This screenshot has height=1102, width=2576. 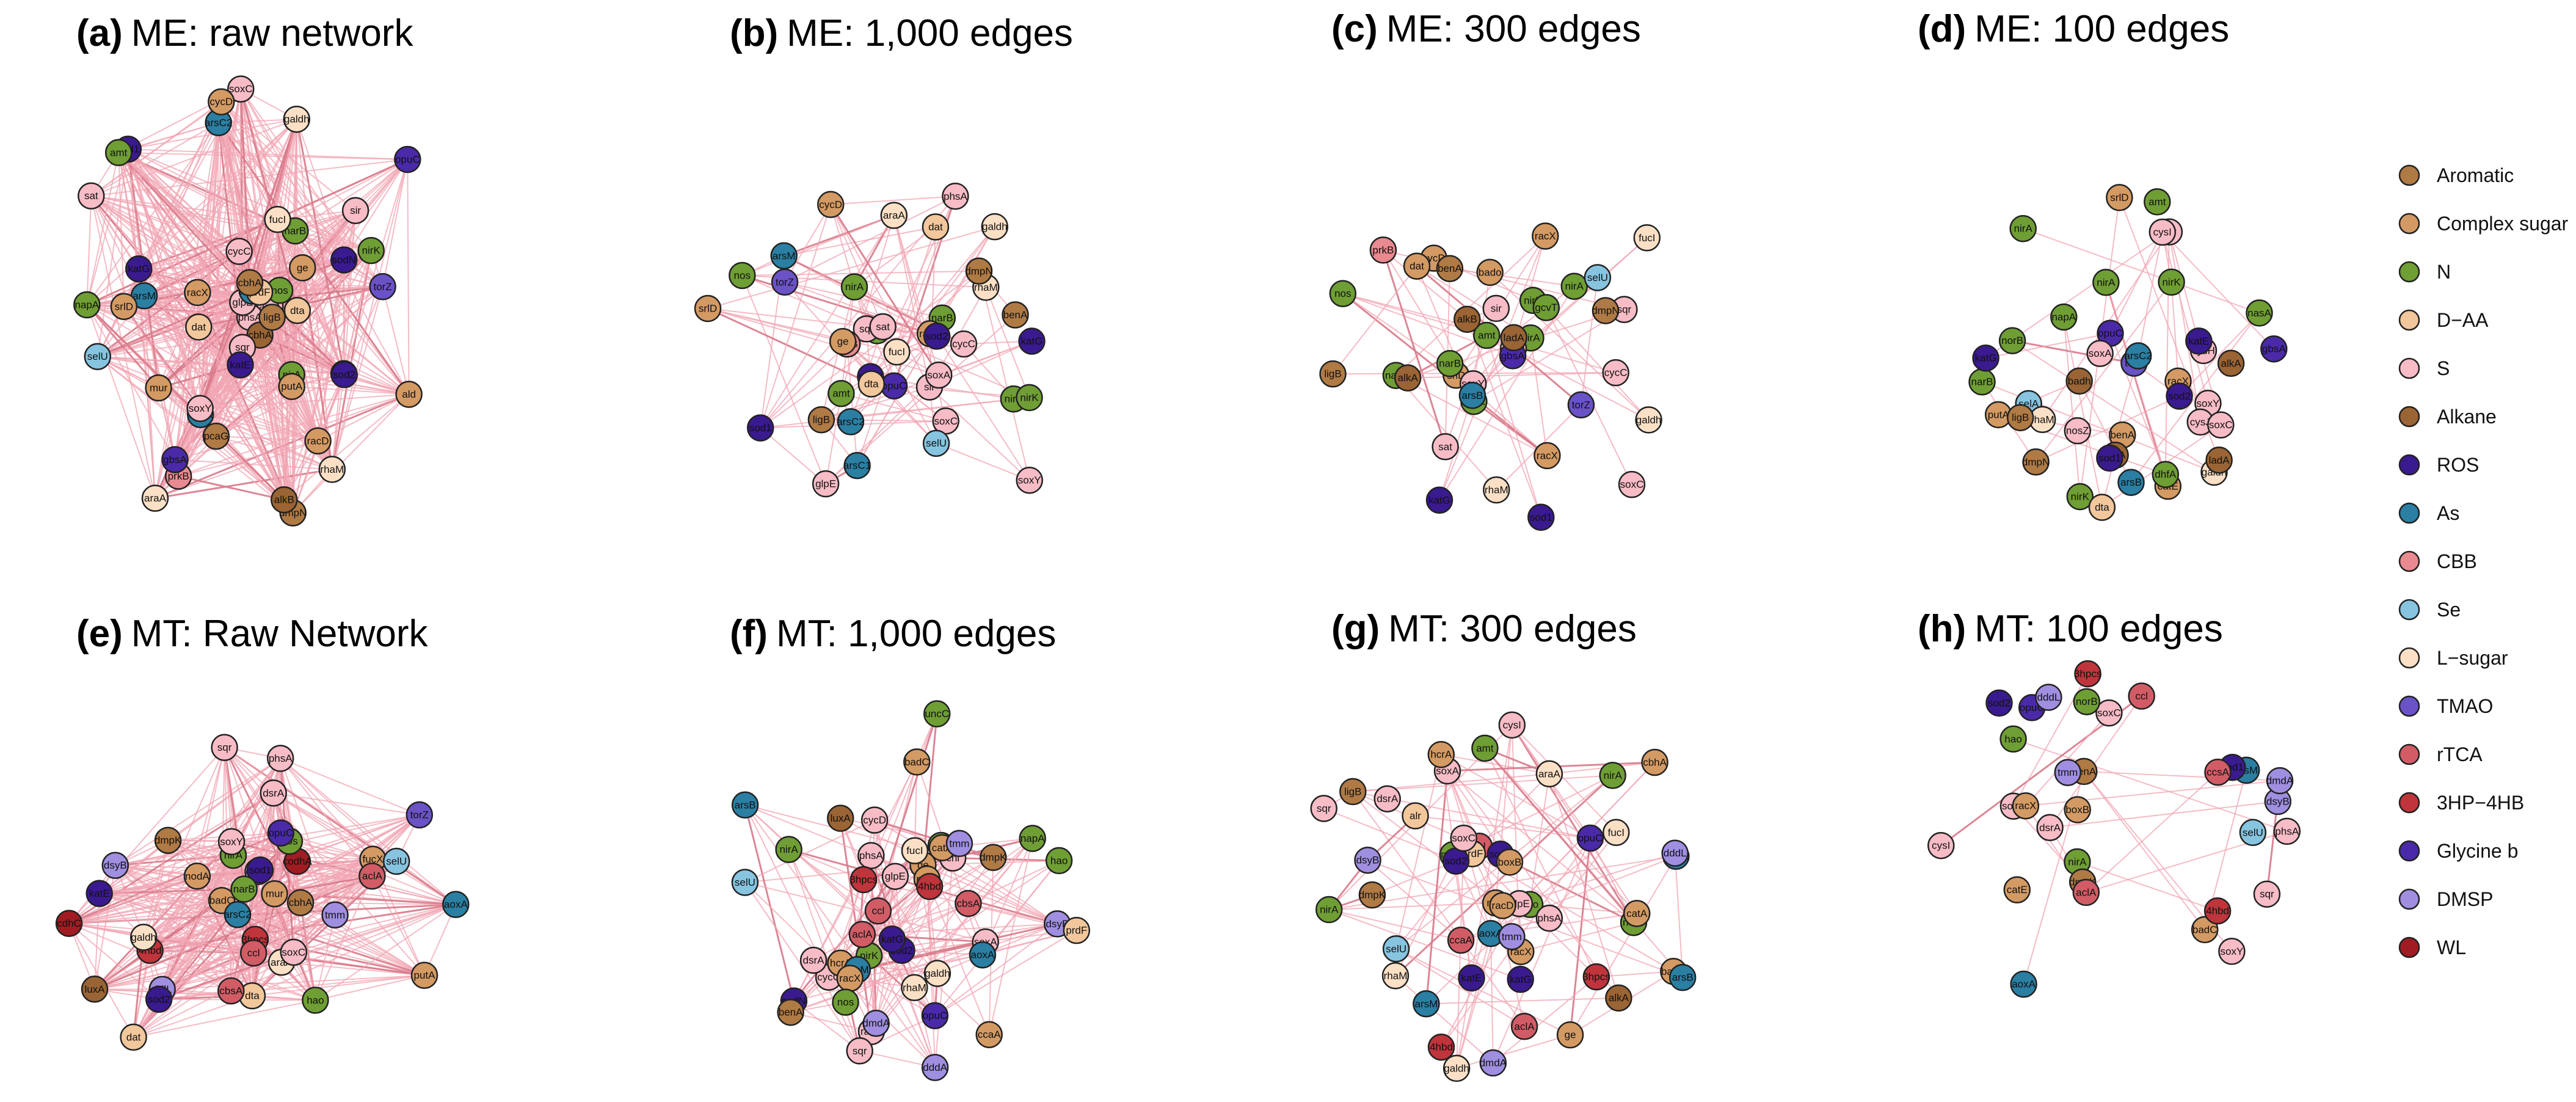 What do you see at coordinates (2451, 947) in the screenshot?
I see `legend-label: WL` at bounding box center [2451, 947].